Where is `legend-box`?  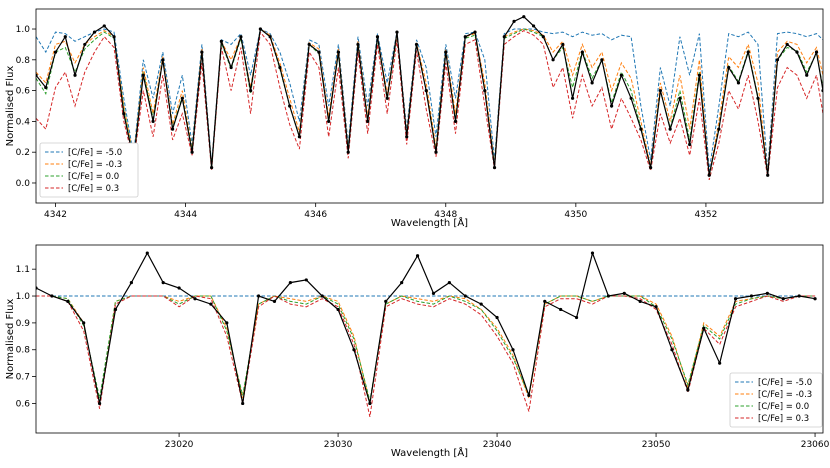
legend-box is located at coordinates (89, 170).